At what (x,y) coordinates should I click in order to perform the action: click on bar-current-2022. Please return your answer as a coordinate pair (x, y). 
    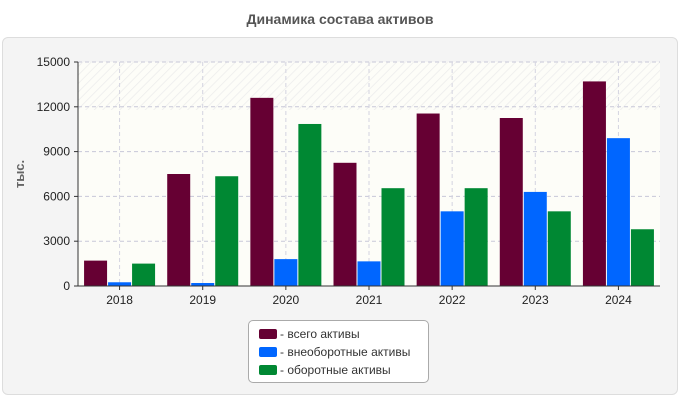
    Looking at the image, I should click on (476, 237).